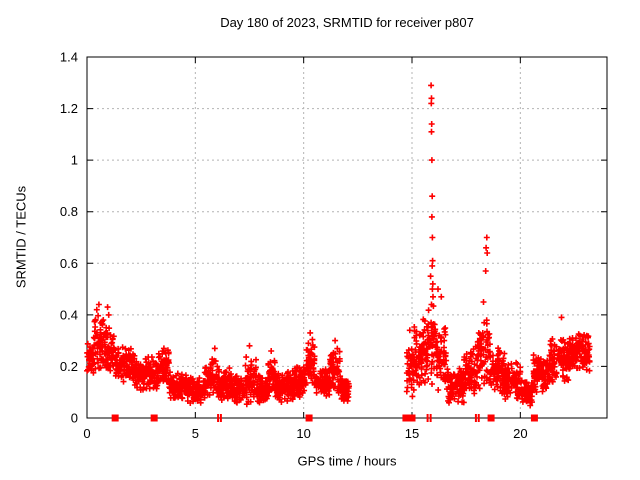 The height and width of the screenshot is (480, 640). Describe the element at coordinates (69, 366) in the screenshot. I see `y-tick-label: 0.2` at that location.